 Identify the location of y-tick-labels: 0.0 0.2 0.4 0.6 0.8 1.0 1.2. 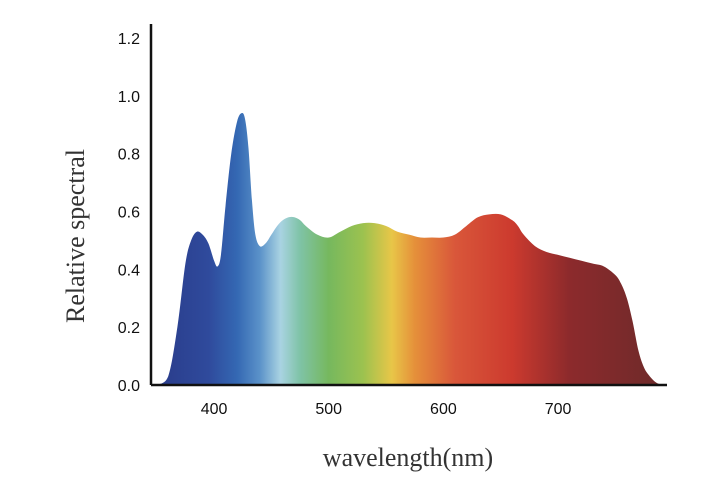
(129, 213).